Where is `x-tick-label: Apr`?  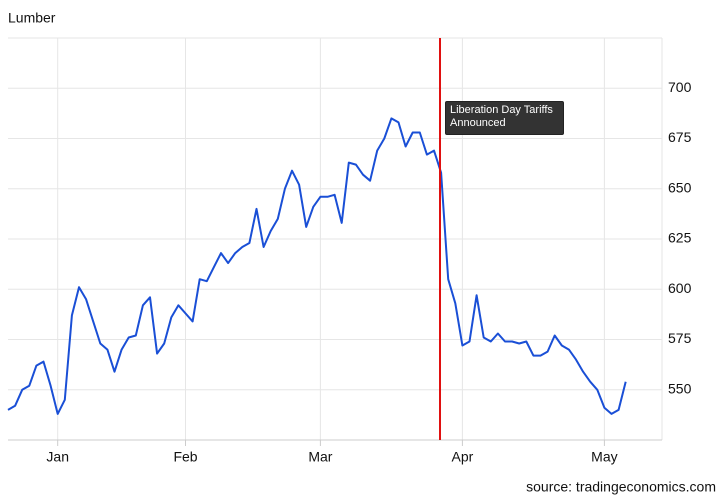 x-tick-label: Apr is located at coordinates (463, 457).